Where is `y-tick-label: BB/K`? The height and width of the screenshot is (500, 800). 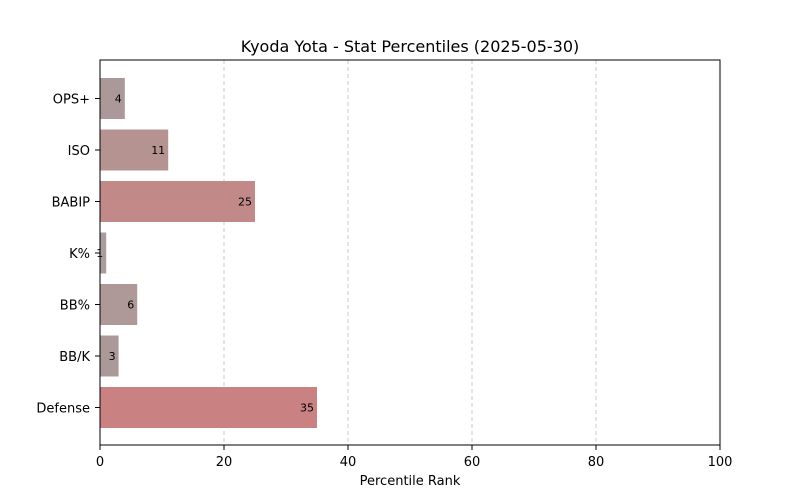 y-tick-label: BB/K is located at coordinates (74, 357).